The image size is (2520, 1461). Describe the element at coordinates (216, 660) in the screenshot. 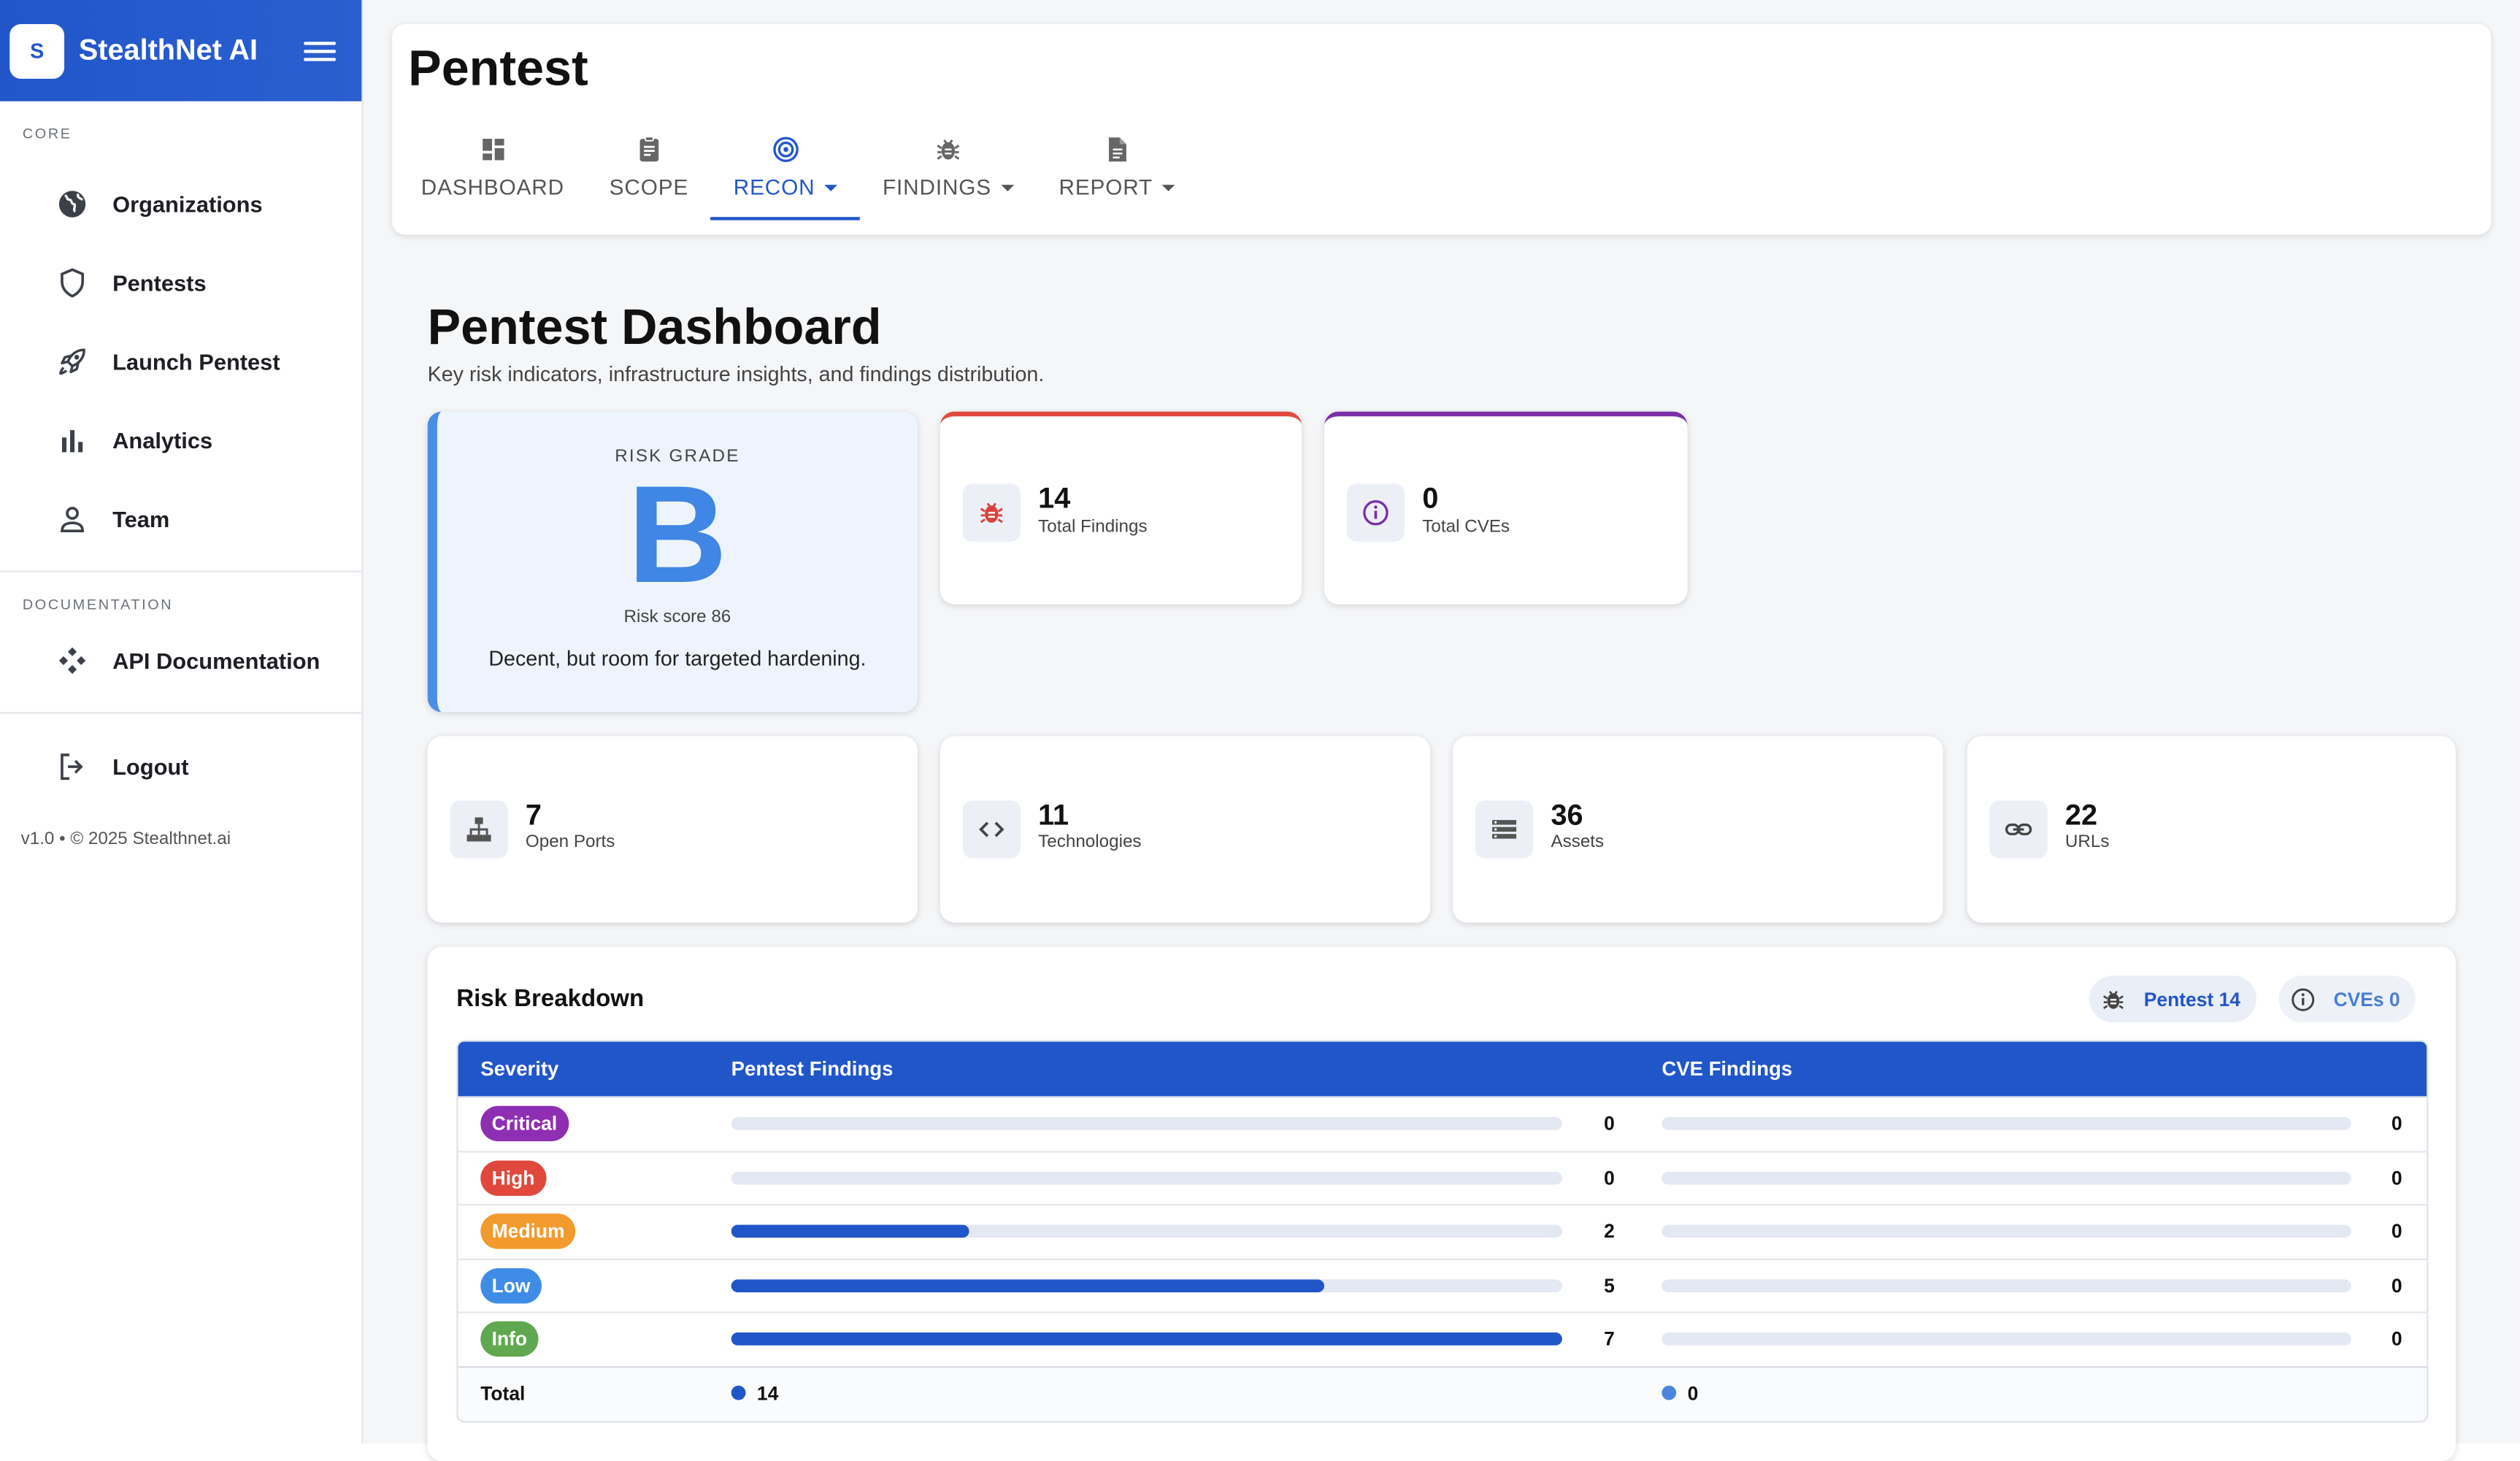

I see `sidebar-item-label: API Documentation` at that location.